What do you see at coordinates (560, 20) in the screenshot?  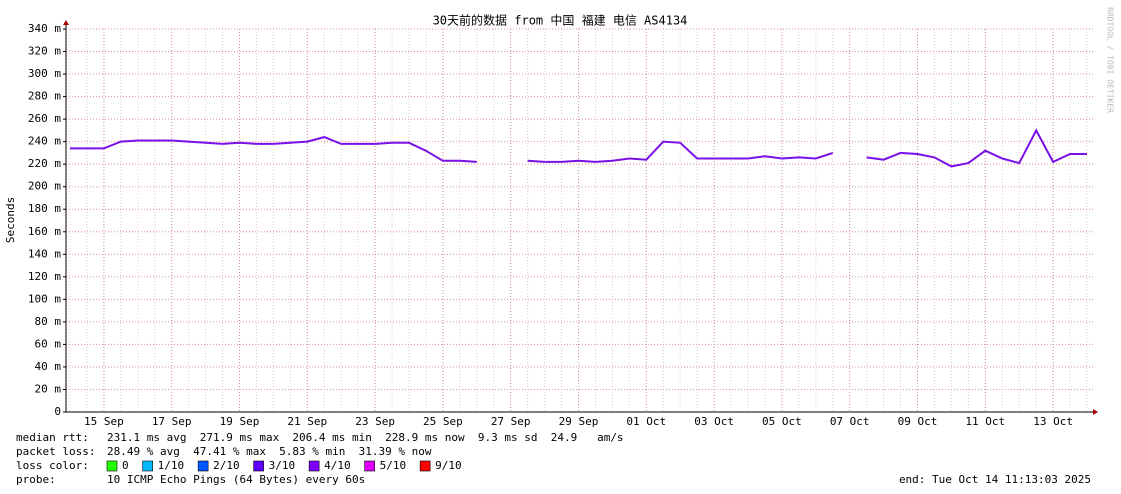 I see `chart-title: 30天前的数据 from 中国 福建 电信 AS4134` at bounding box center [560, 20].